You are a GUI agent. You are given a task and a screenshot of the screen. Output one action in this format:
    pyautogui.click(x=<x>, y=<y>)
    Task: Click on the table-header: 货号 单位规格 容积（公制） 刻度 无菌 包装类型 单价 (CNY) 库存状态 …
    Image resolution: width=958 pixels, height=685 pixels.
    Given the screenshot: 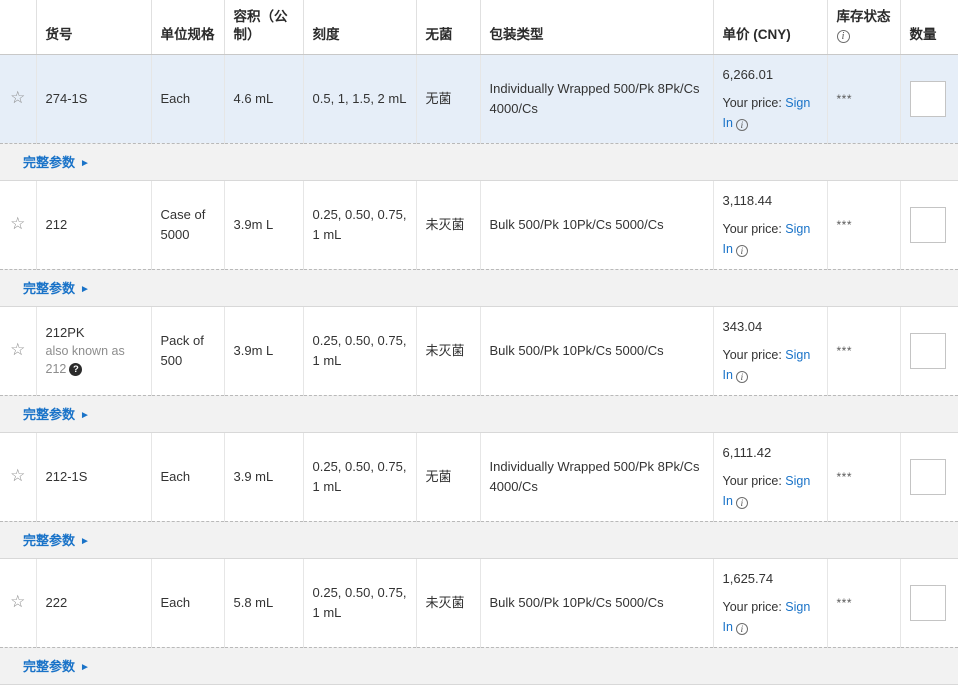 What is the action you would take?
    pyautogui.click(x=479, y=27)
    